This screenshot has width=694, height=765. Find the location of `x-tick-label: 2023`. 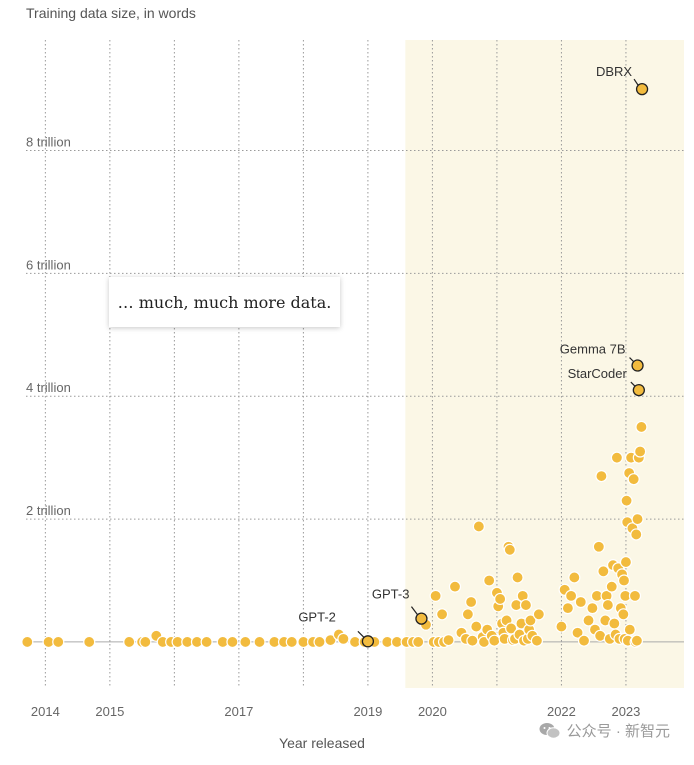

x-tick-label: 2023 is located at coordinates (625, 711).